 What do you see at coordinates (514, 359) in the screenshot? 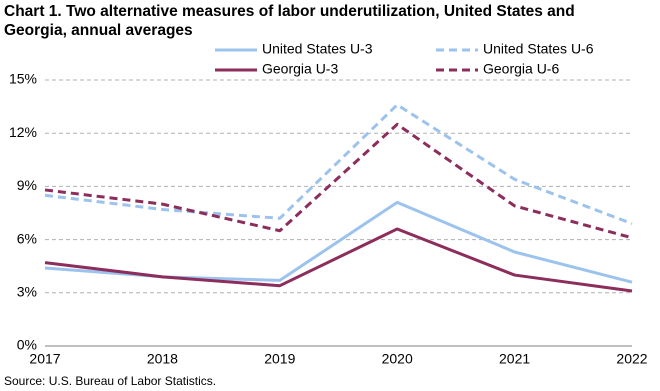
I see `x-tick-label: 2021` at bounding box center [514, 359].